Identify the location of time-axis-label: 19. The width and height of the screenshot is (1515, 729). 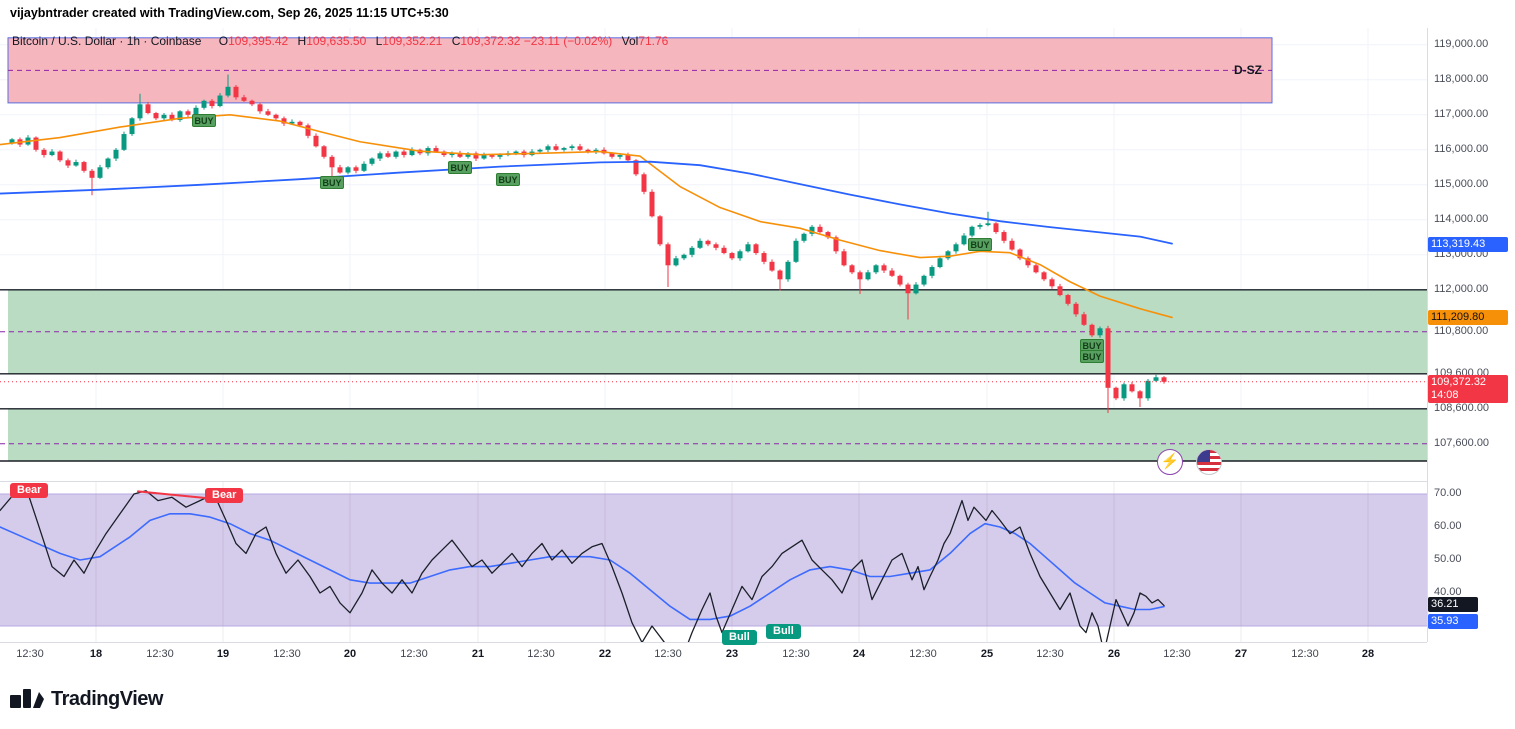
(223, 654).